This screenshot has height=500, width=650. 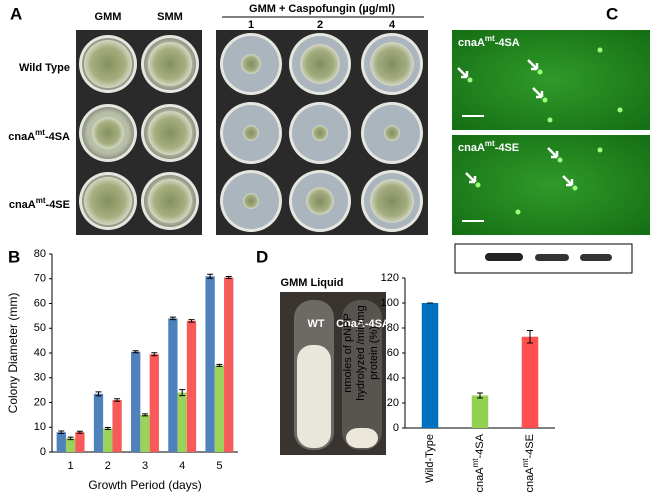 What do you see at coordinates (374, 353) in the screenshot?
I see `y-axis-title: protein (%)` at bounding box center [374, 353].